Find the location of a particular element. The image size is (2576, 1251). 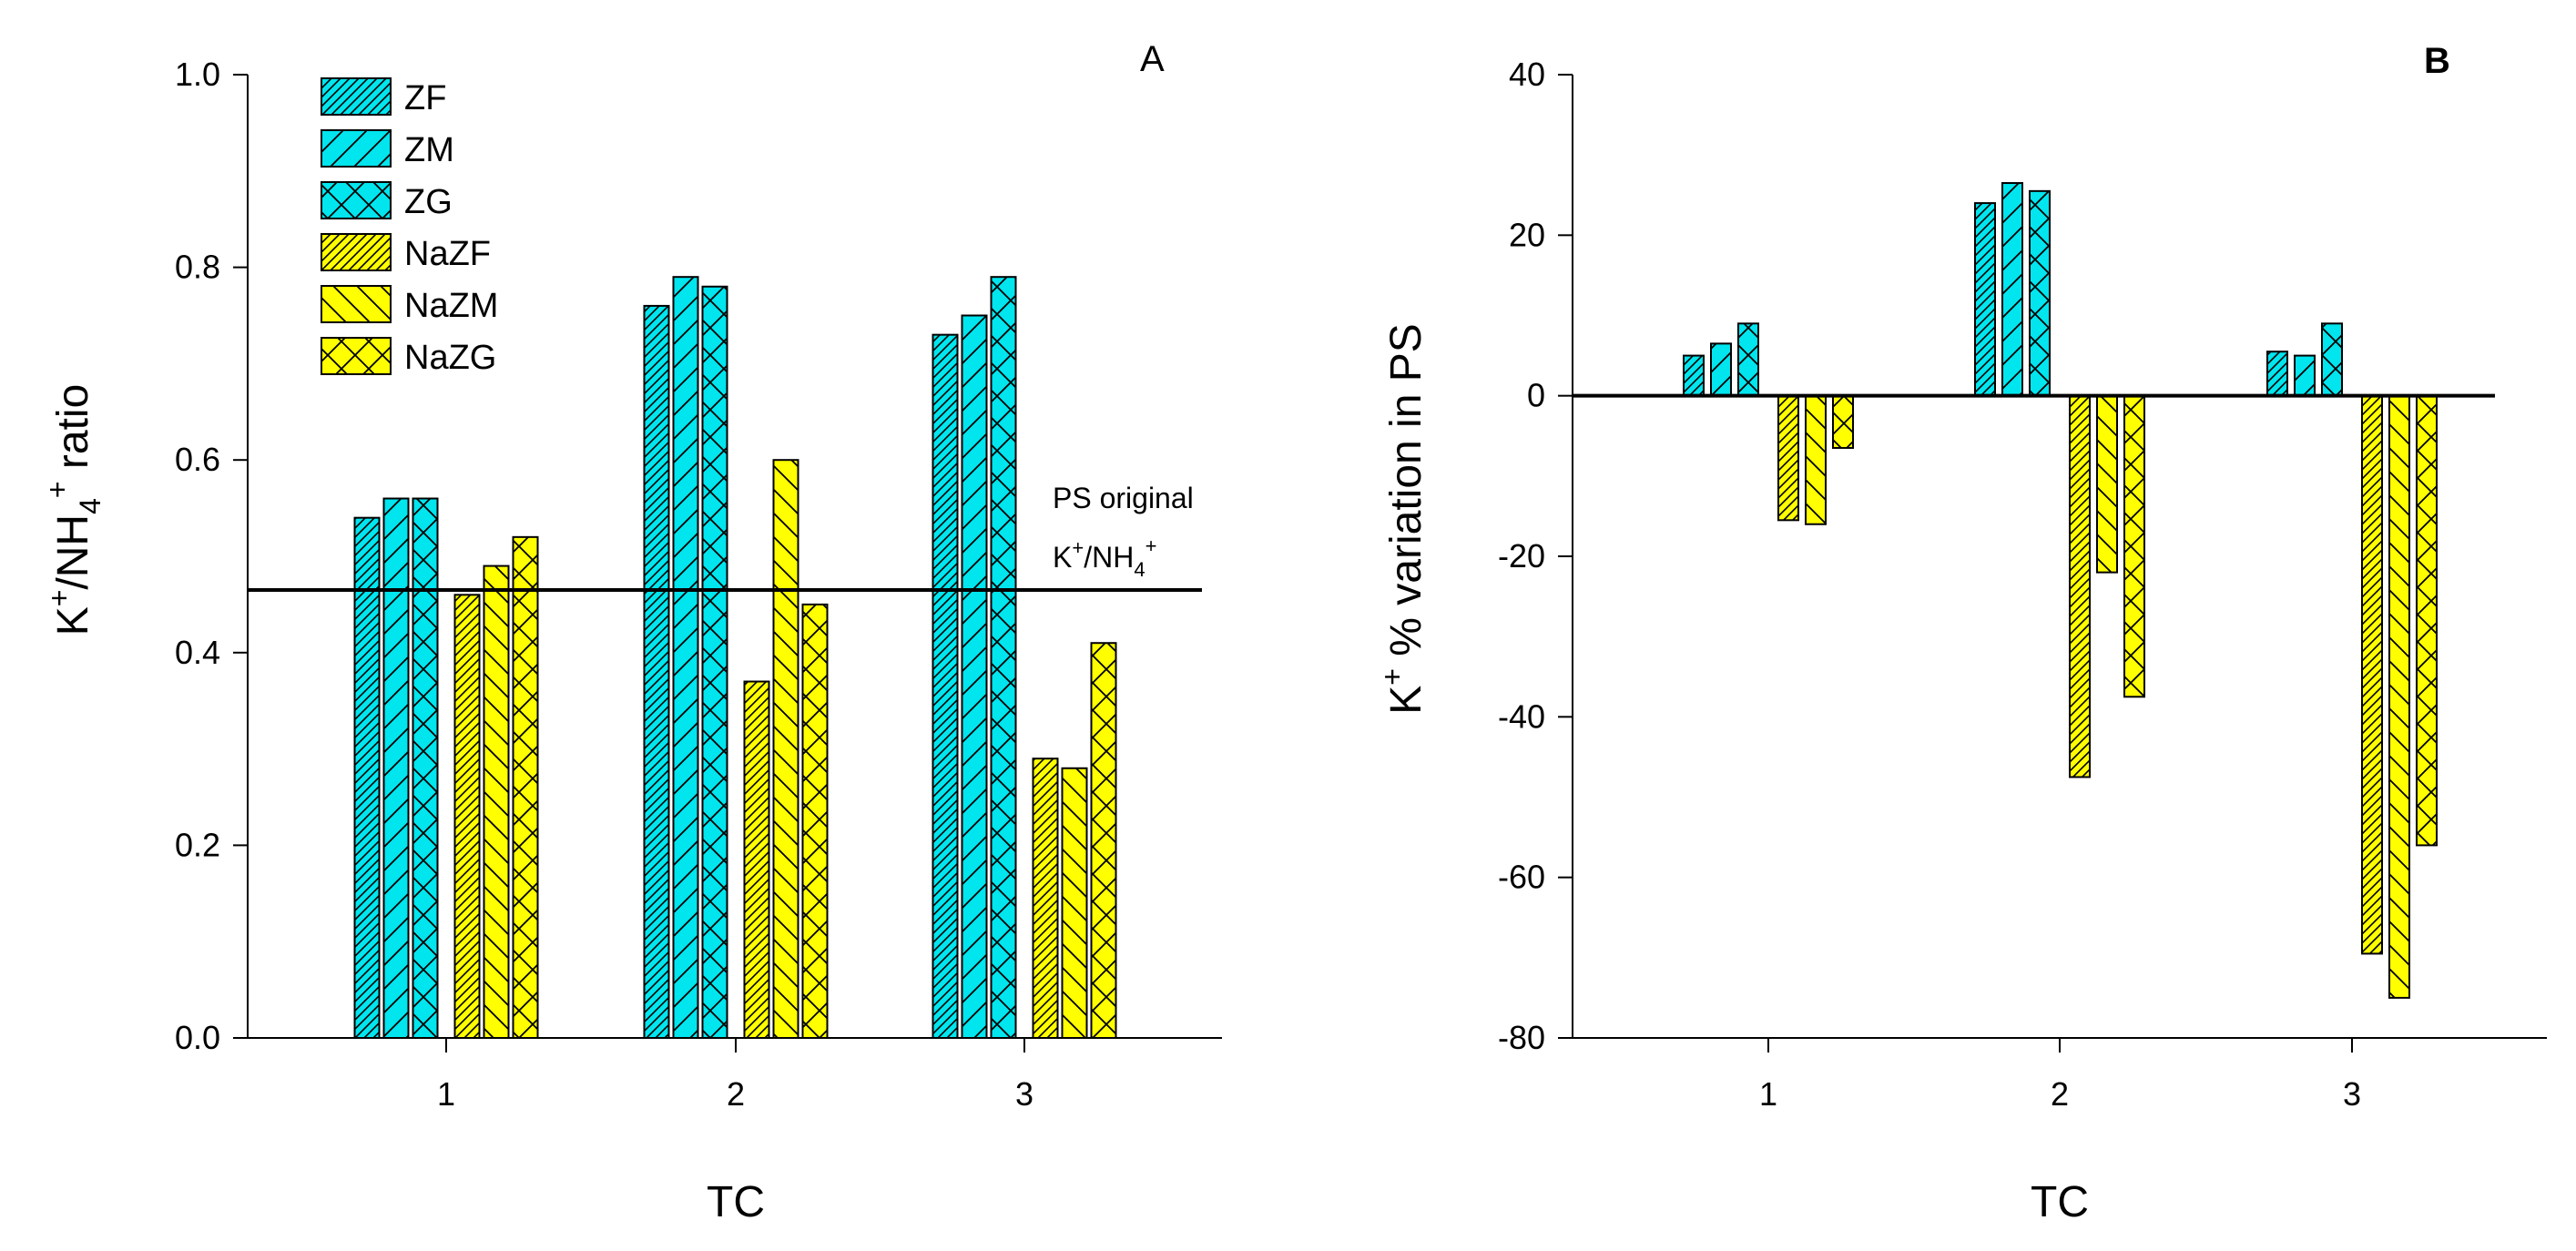

annotation-sub: 4 is located at coordinates (1139, 569).